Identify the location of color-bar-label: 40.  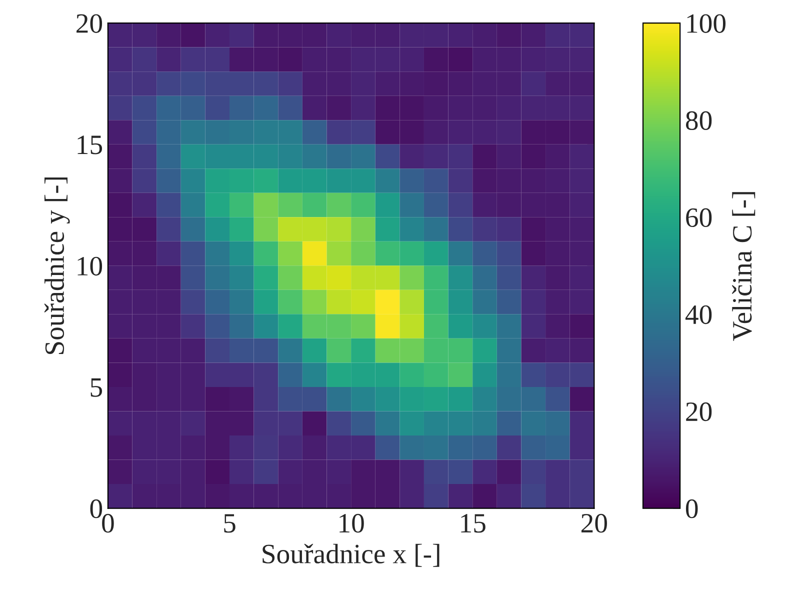
(698, 314).